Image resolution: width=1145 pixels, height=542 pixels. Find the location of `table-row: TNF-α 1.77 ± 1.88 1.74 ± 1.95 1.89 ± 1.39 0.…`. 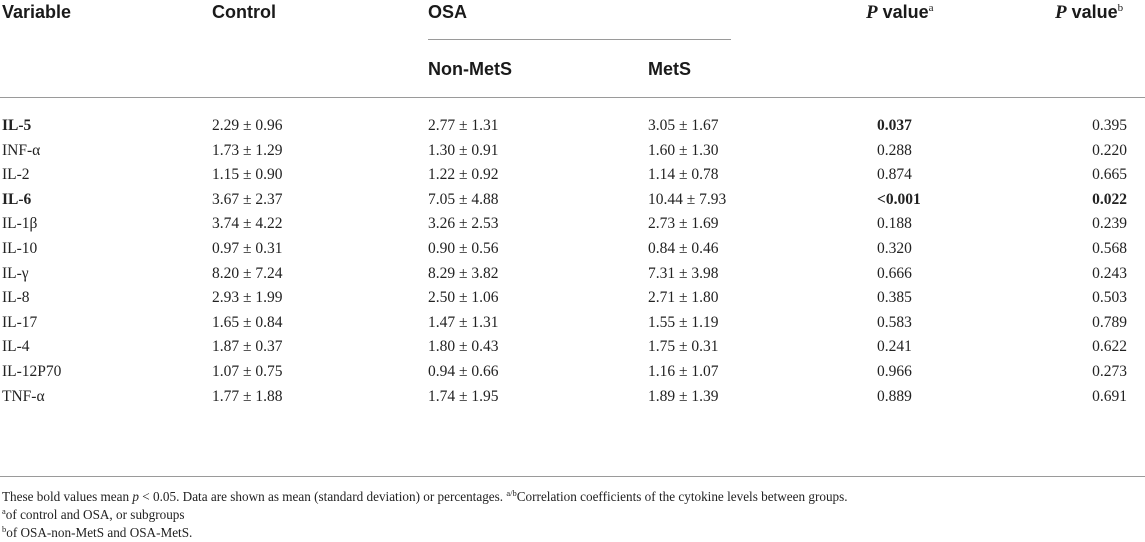

table-row: TNF-α 1.77 ± 1.88 1.74 ± 1.95 1.89 ± 1.39 0.… is located at coordinates (572, 397).